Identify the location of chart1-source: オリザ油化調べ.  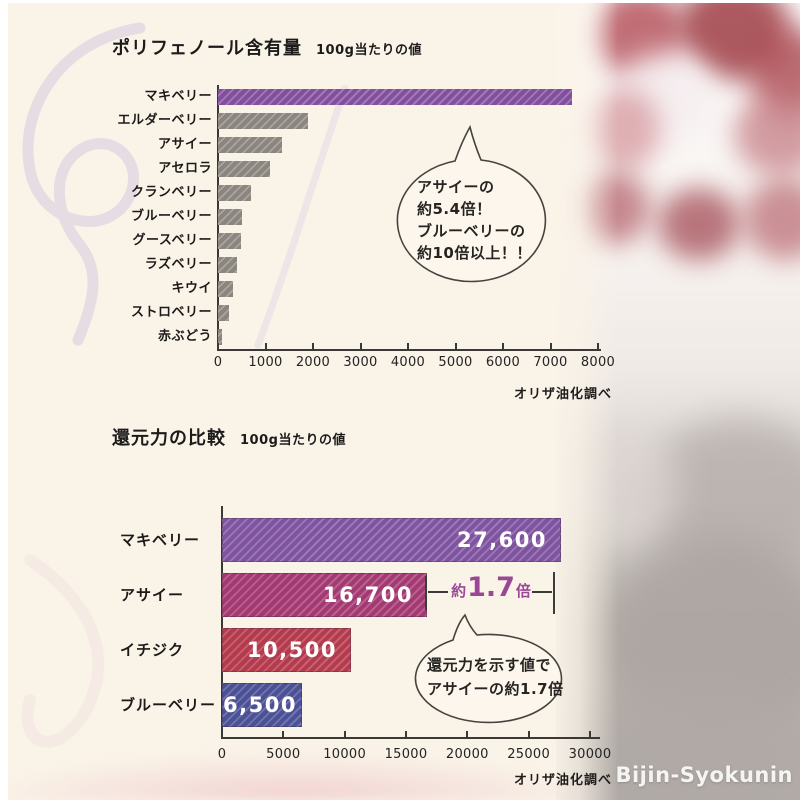
(562, 394).